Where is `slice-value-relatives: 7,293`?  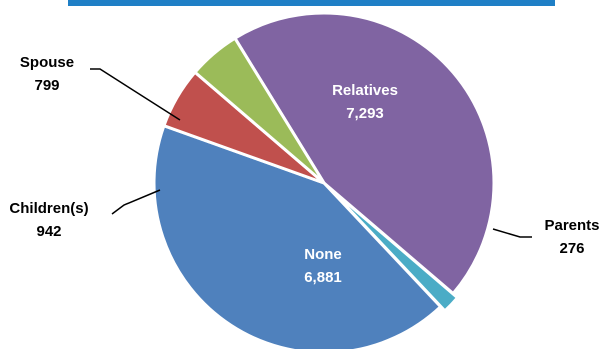 slice-value-relatives: 7,293 is located at coordinates (365, 113).